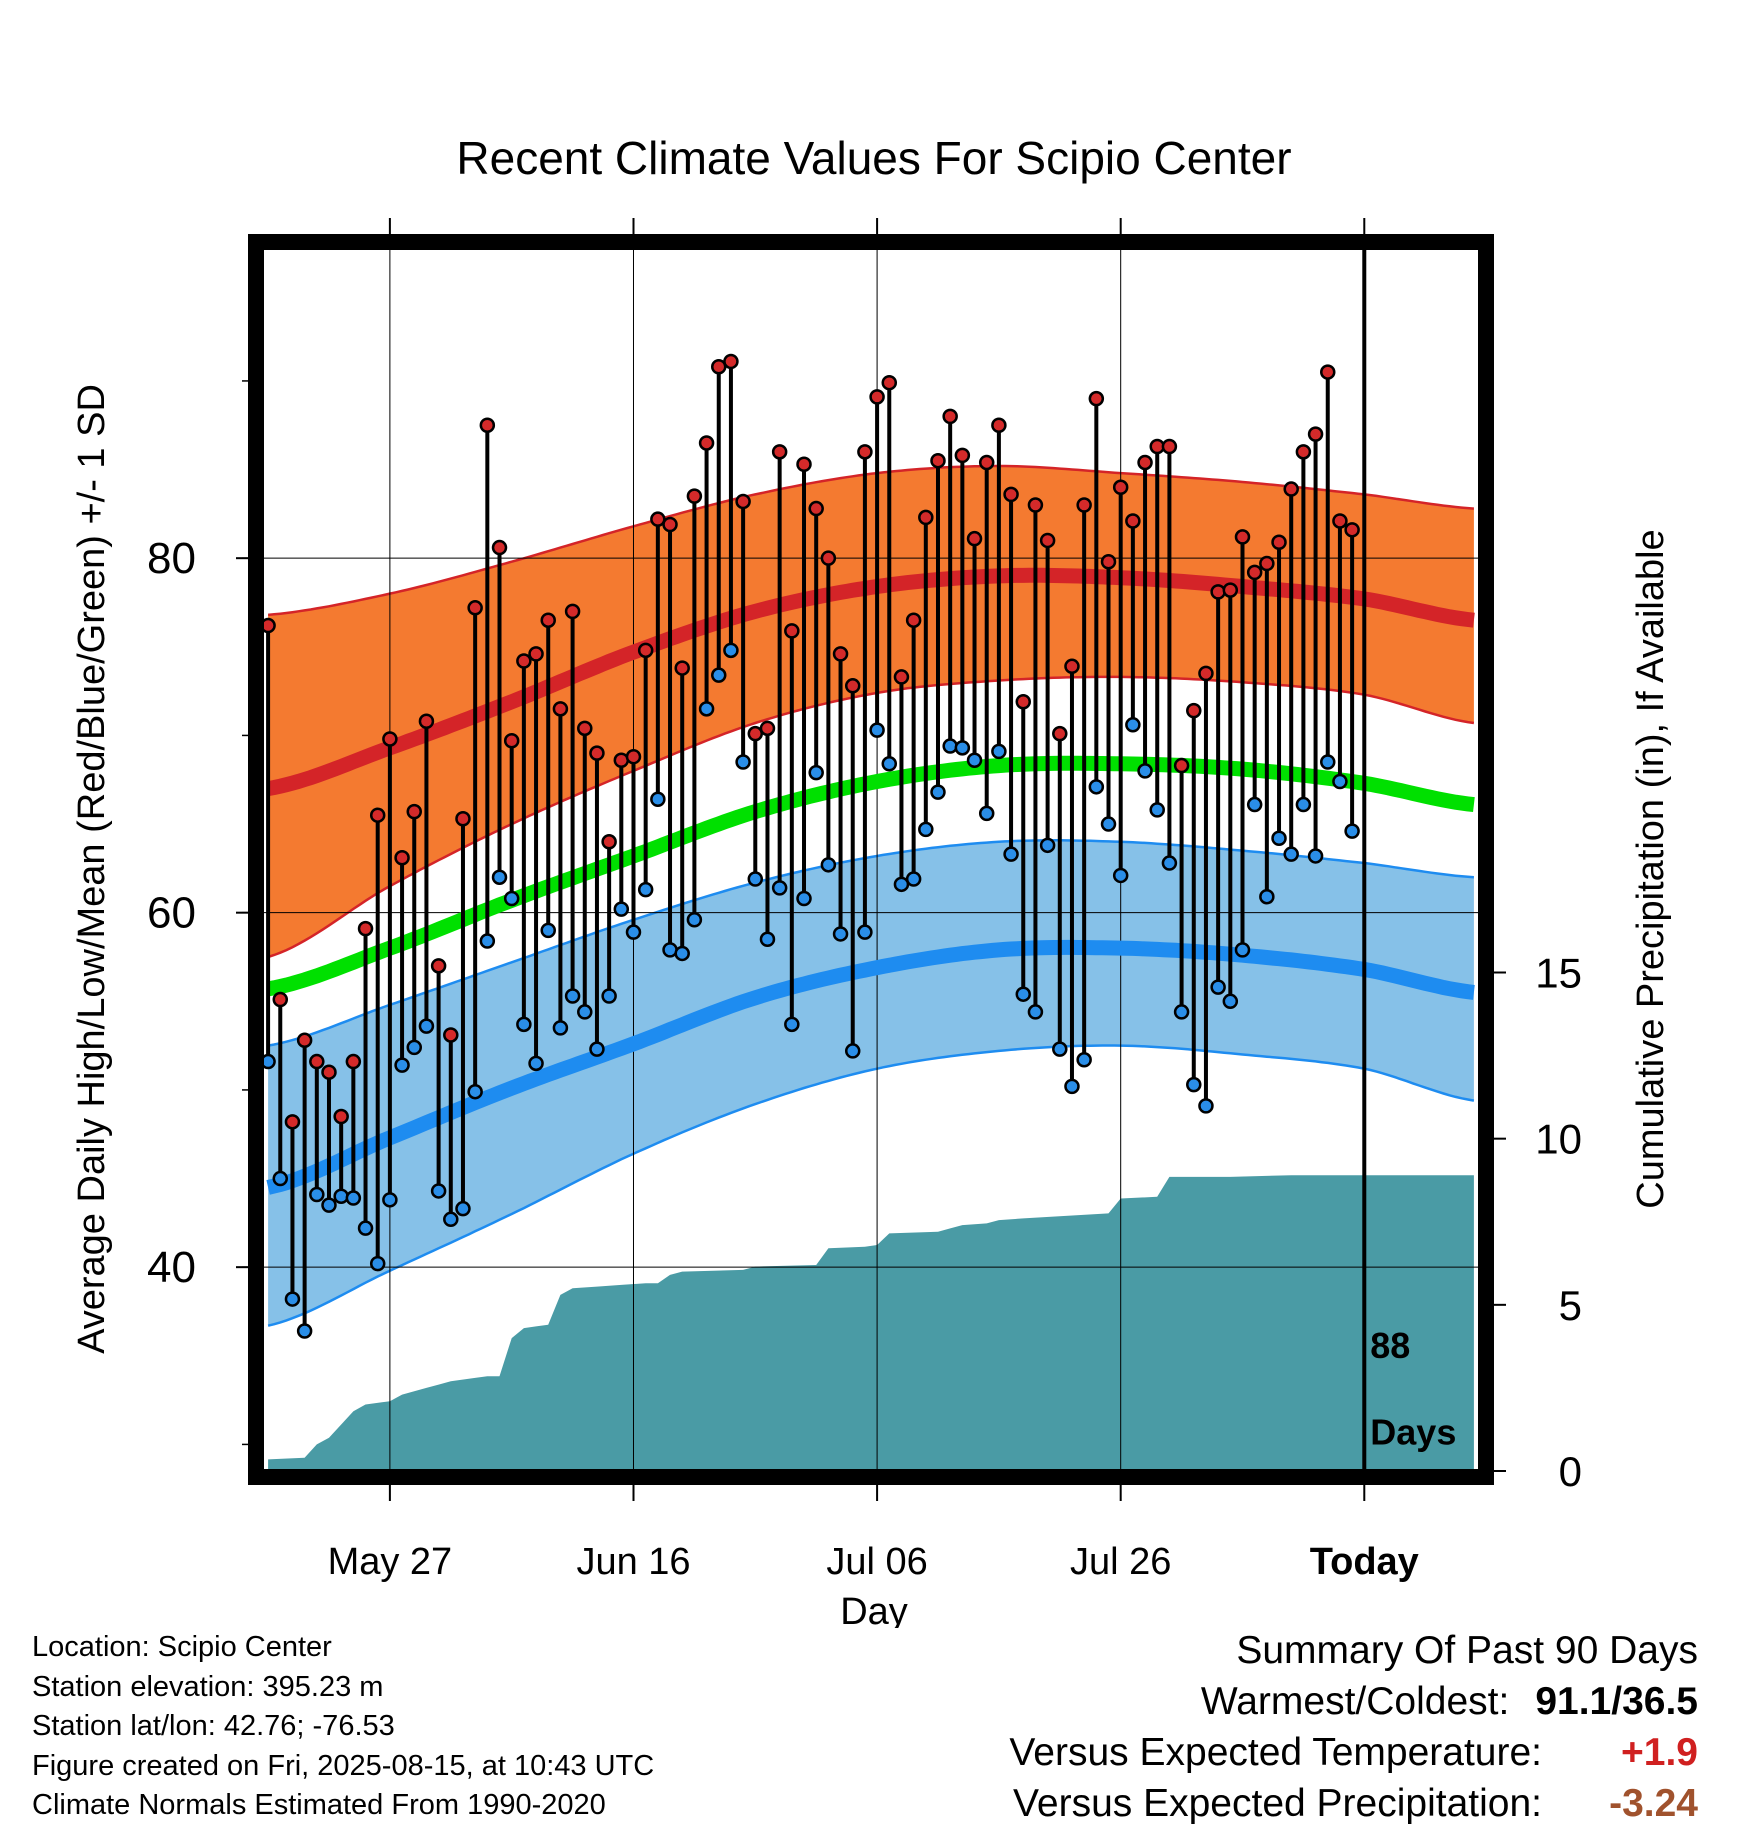  Describe the element at coordinates (874, 1609) in the screenshot. I see `x-axis-label: Day` at that location.